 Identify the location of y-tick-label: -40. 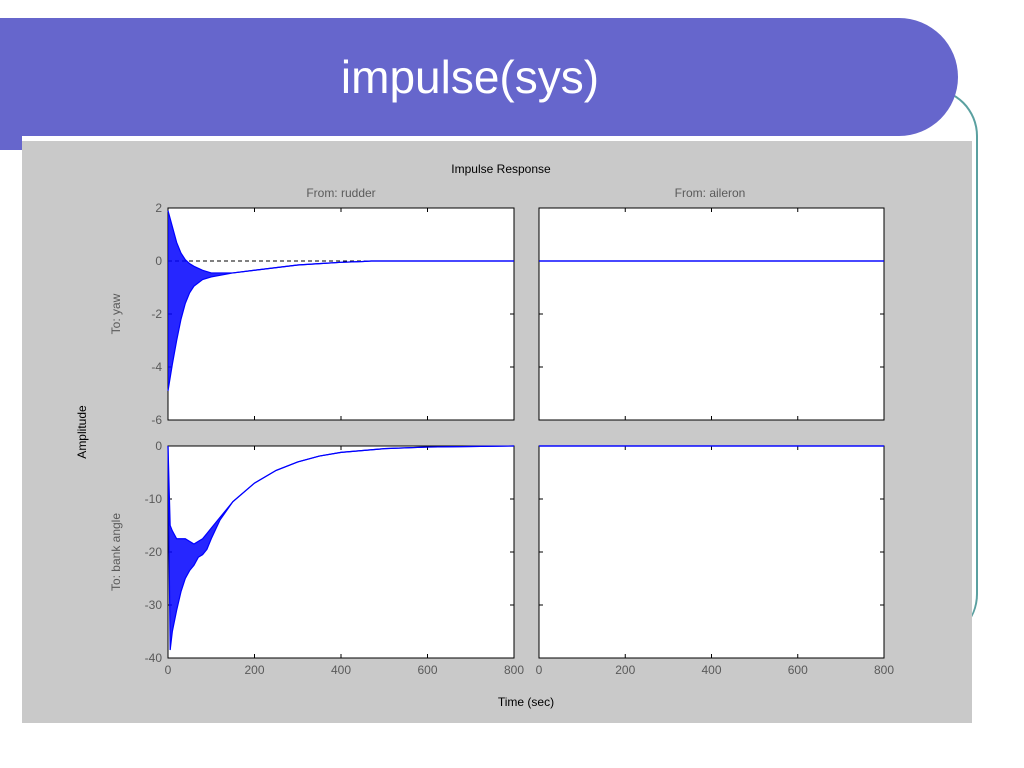
(154, 658).